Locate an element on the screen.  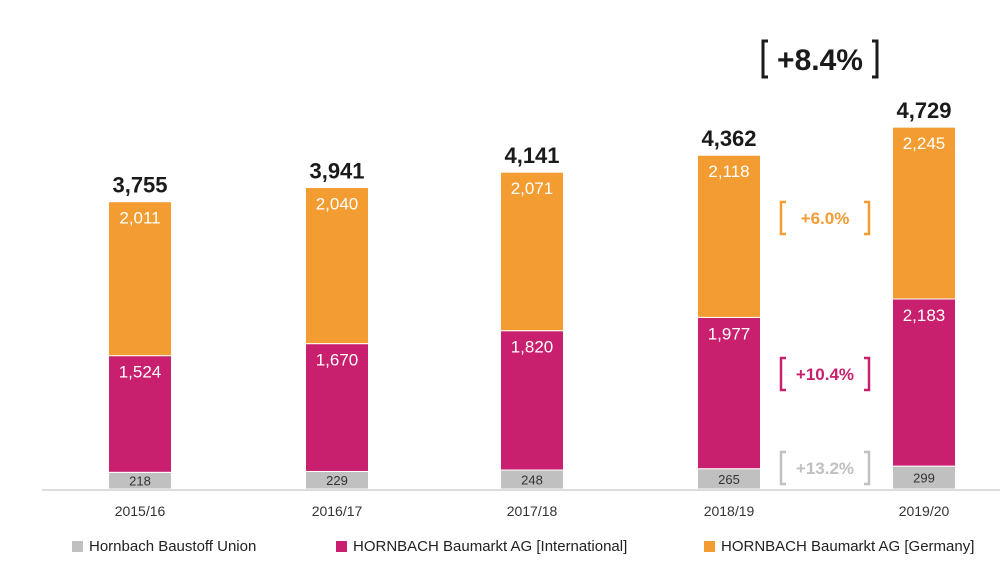
bracket-right-international is located at coordinates (867, 374).